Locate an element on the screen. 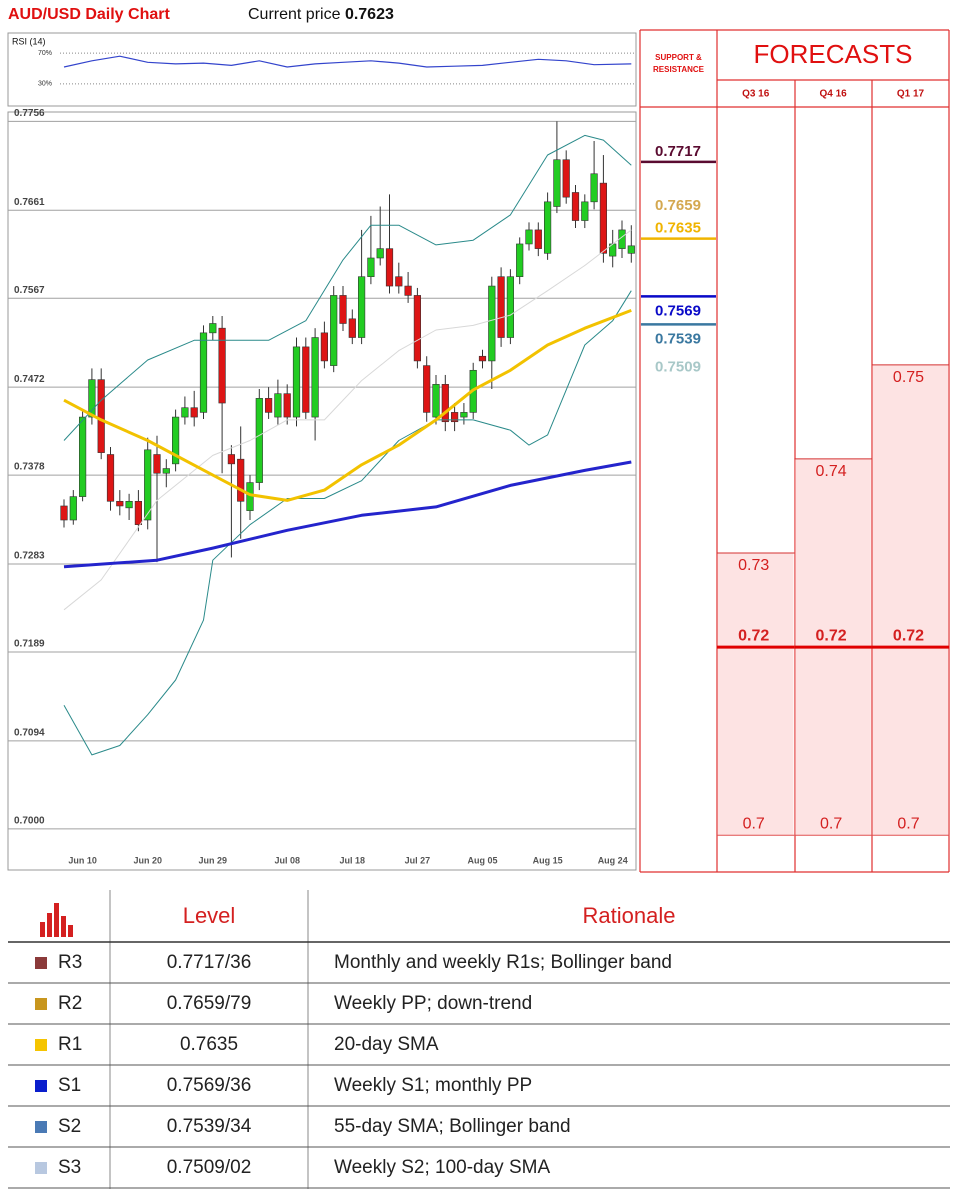 The image size is (961, 1189). y-tick-label: 0.7472 is located at coordinates (29, 379).